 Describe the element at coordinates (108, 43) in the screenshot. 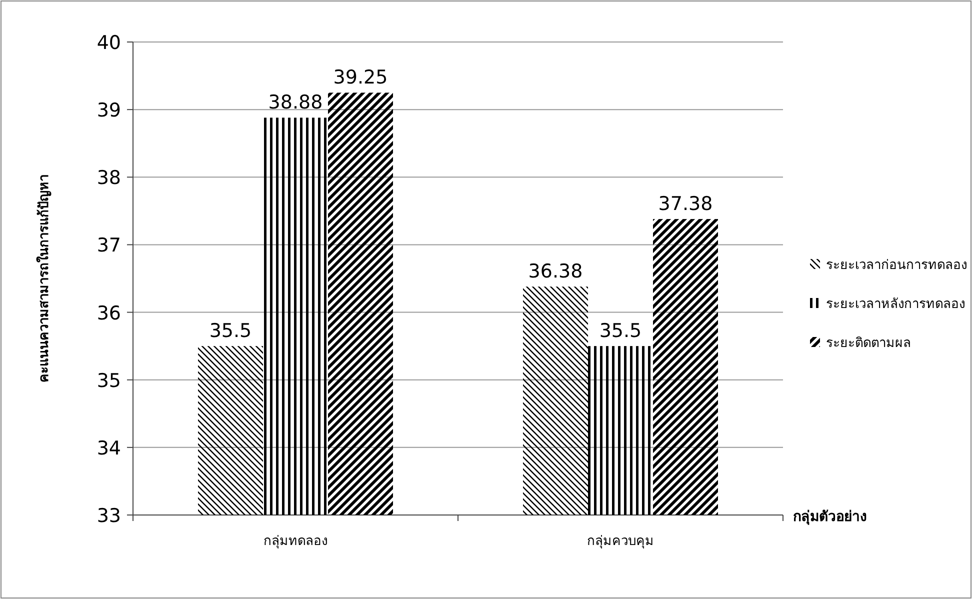

I see `y-tick-label: 40` at that location.